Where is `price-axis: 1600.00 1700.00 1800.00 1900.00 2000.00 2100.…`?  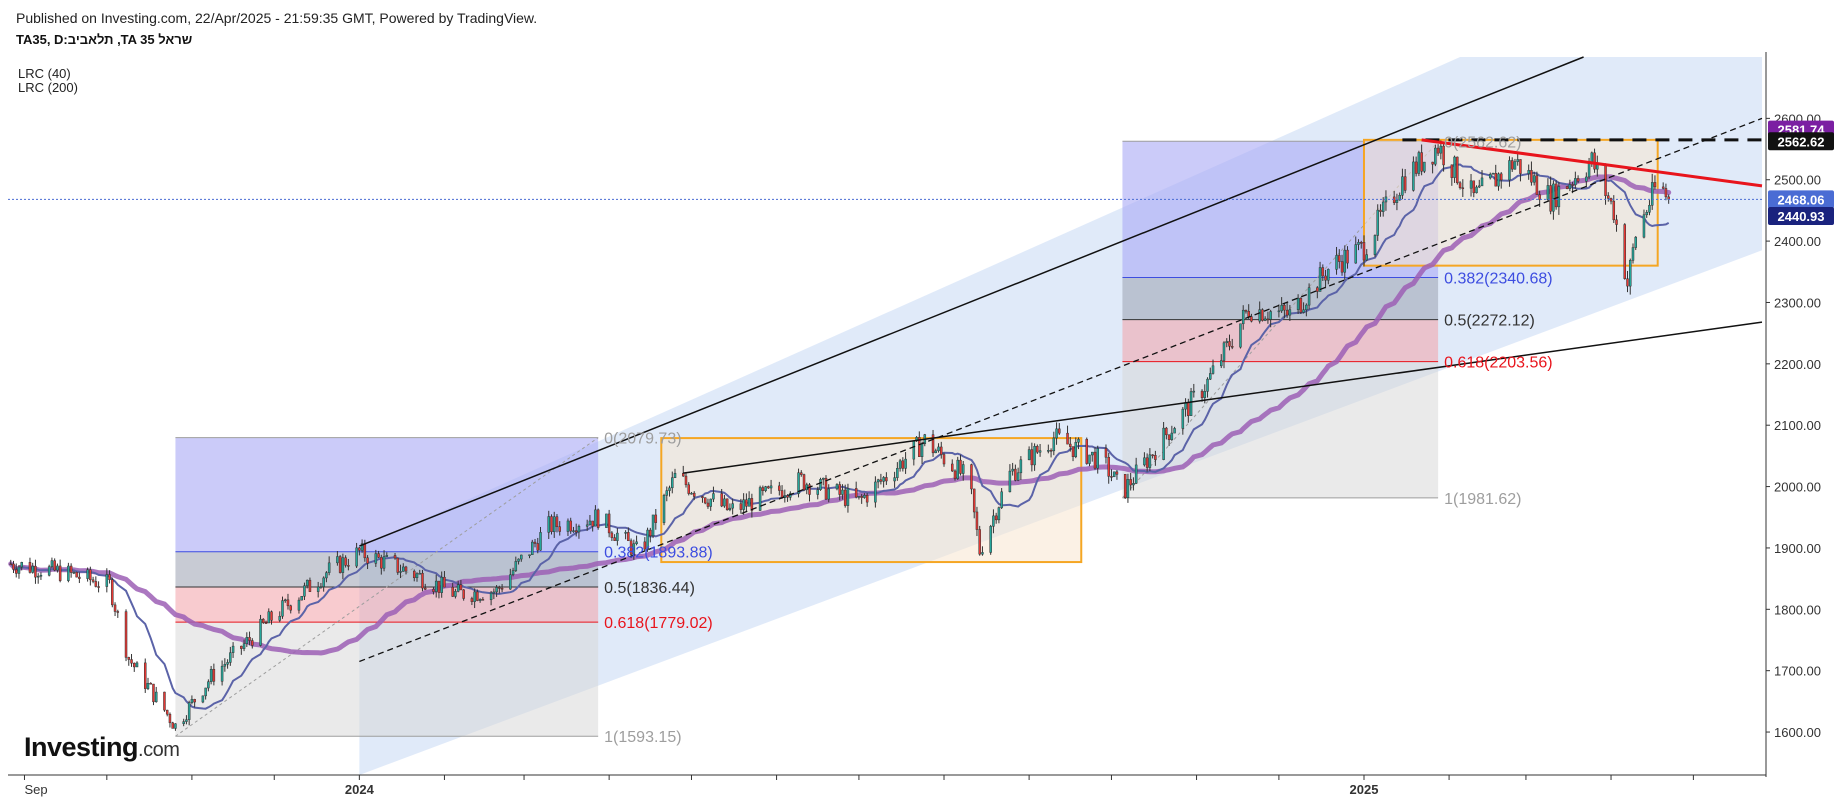
price-axis: 1600.00 1700.00 1800.00 1900.00 2000.00 2100.… is located at coordinates (1793, 414).